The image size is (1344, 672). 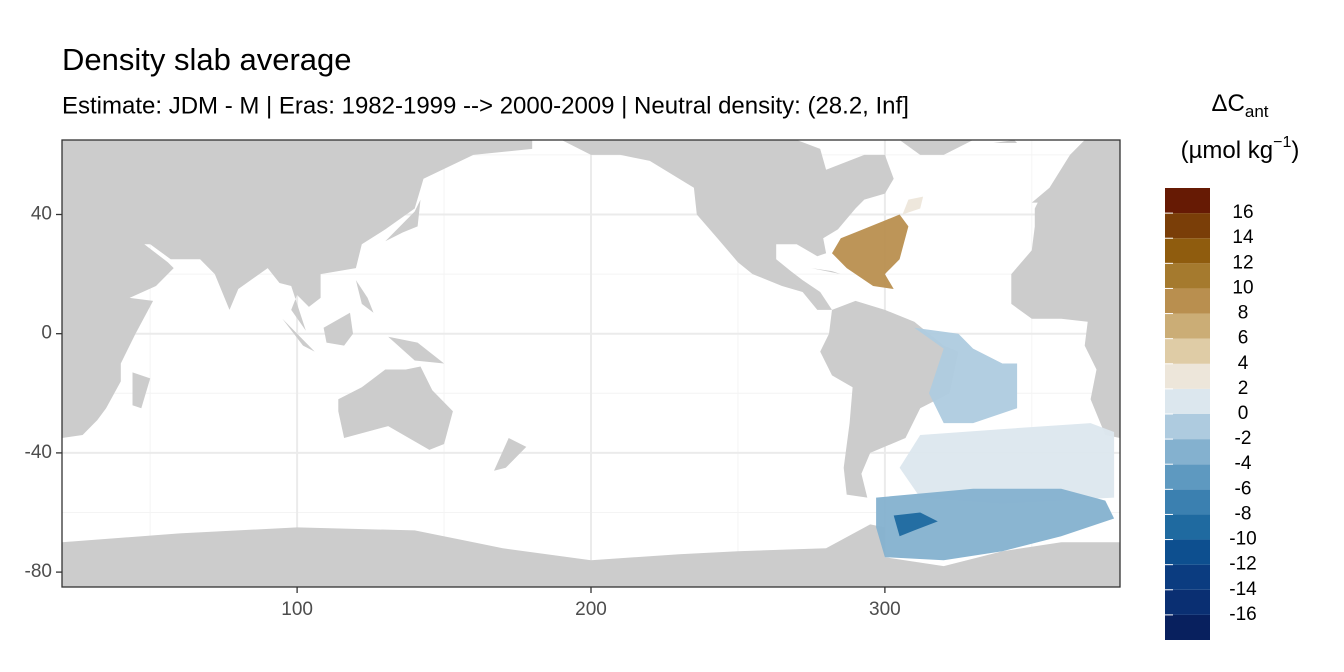 I want to click on legend-label: 16, so click(x=1242, y=212).